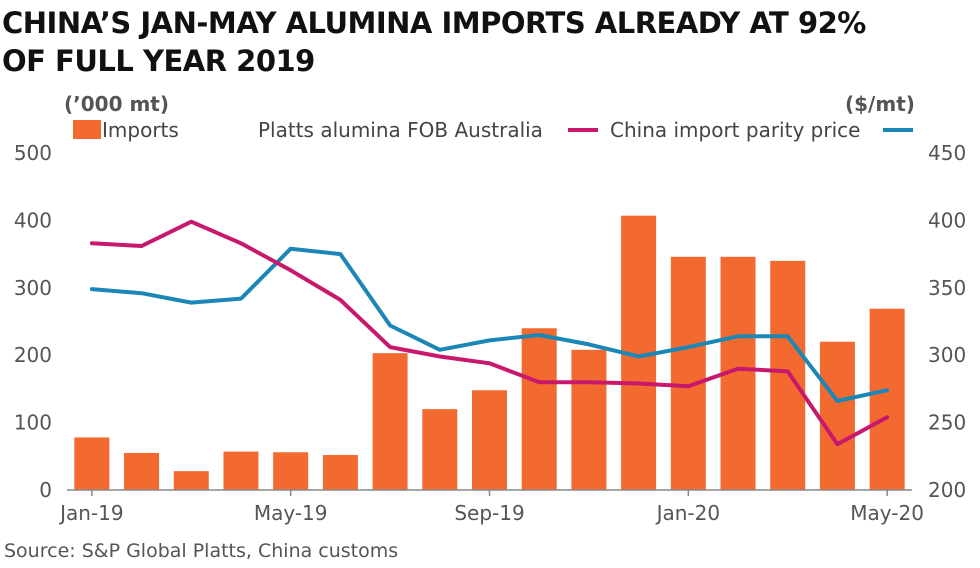 Image resolution: width=980 pixels, height=568 pixels. I want to click on left-axis-tick-label: 0, so click(45, 490).